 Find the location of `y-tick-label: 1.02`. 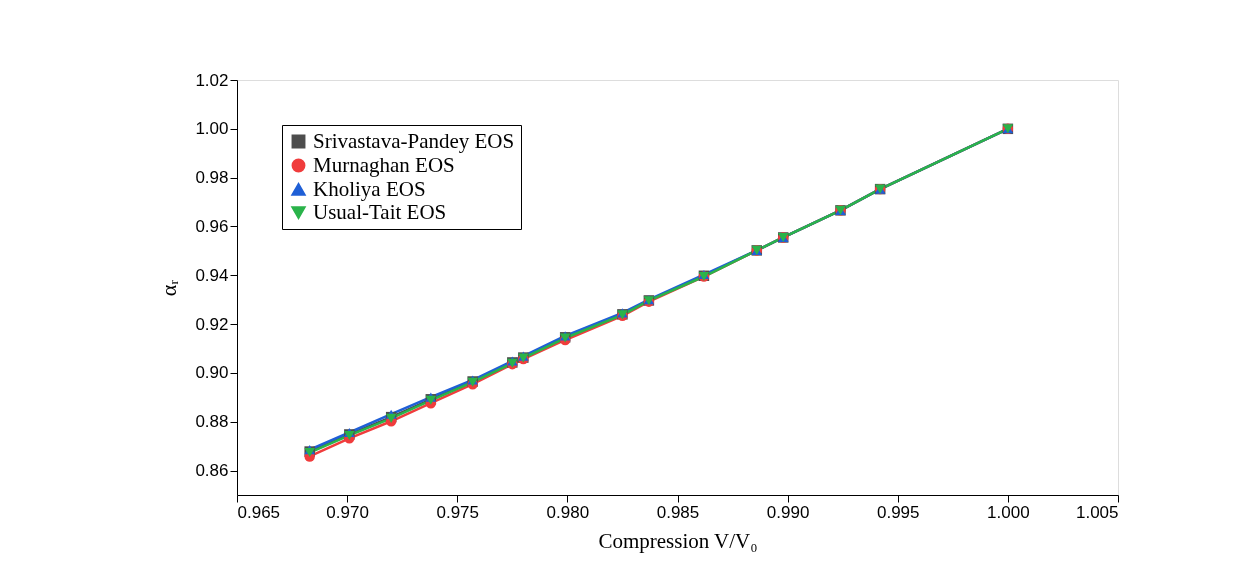

y-tick-label: 1.02 is located at coordinates (212, 80).